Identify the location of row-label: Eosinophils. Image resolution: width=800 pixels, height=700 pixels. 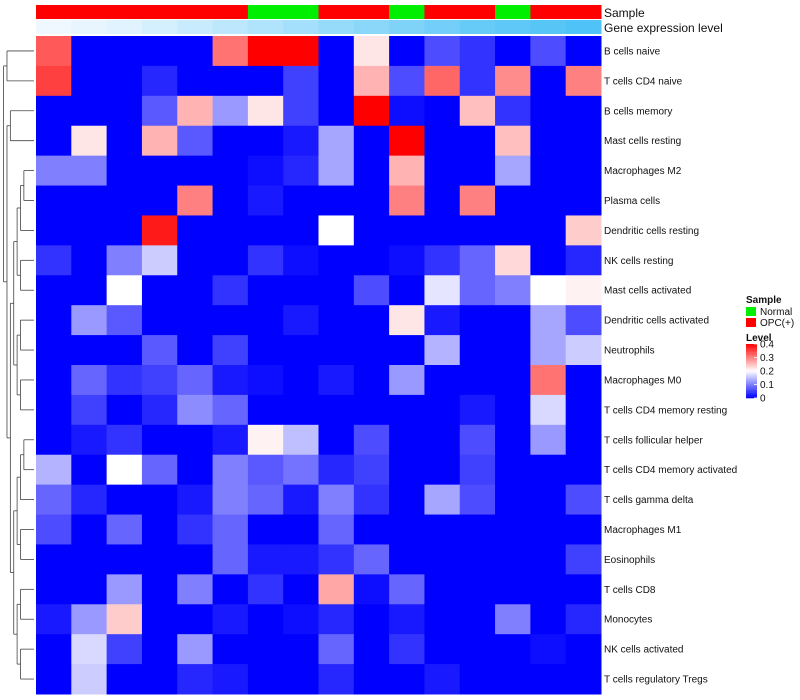
(629, 560).